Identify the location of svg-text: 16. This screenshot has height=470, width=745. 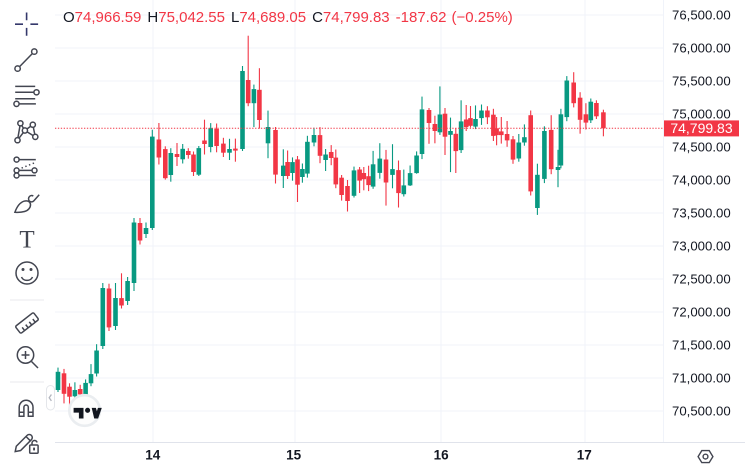
(442, 455).